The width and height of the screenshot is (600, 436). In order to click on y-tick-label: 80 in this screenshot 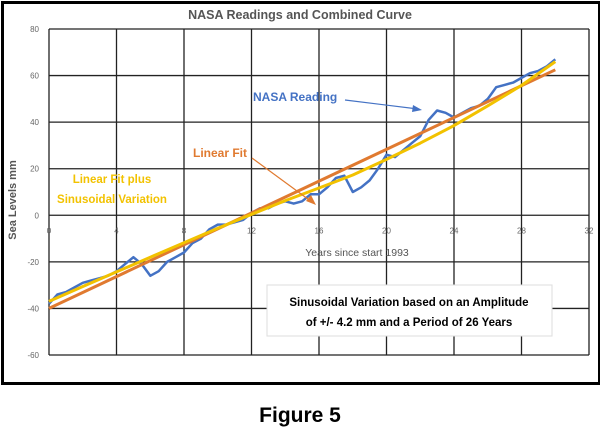, I will do `click(34, 29)`.